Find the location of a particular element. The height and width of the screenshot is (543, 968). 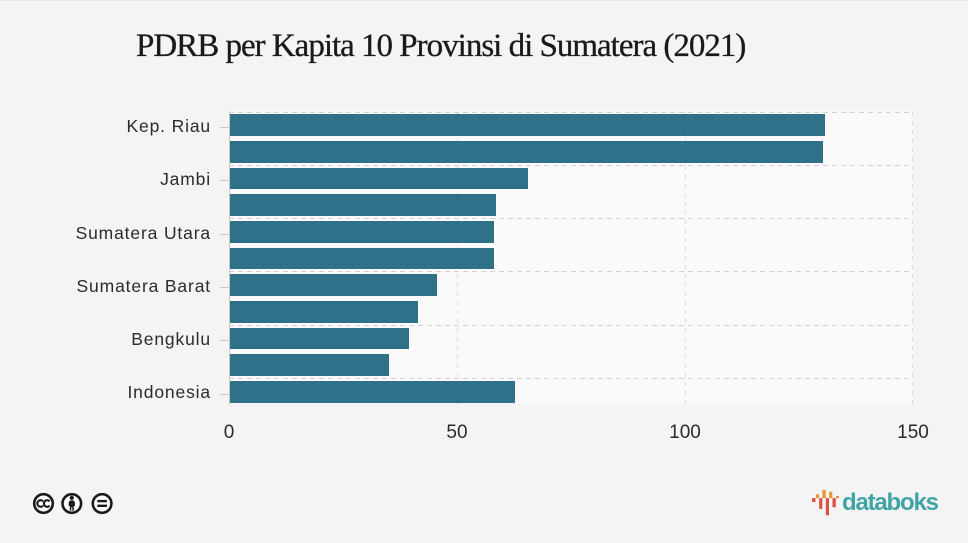

svg-text: databoks is located at coordinates (890, 502).